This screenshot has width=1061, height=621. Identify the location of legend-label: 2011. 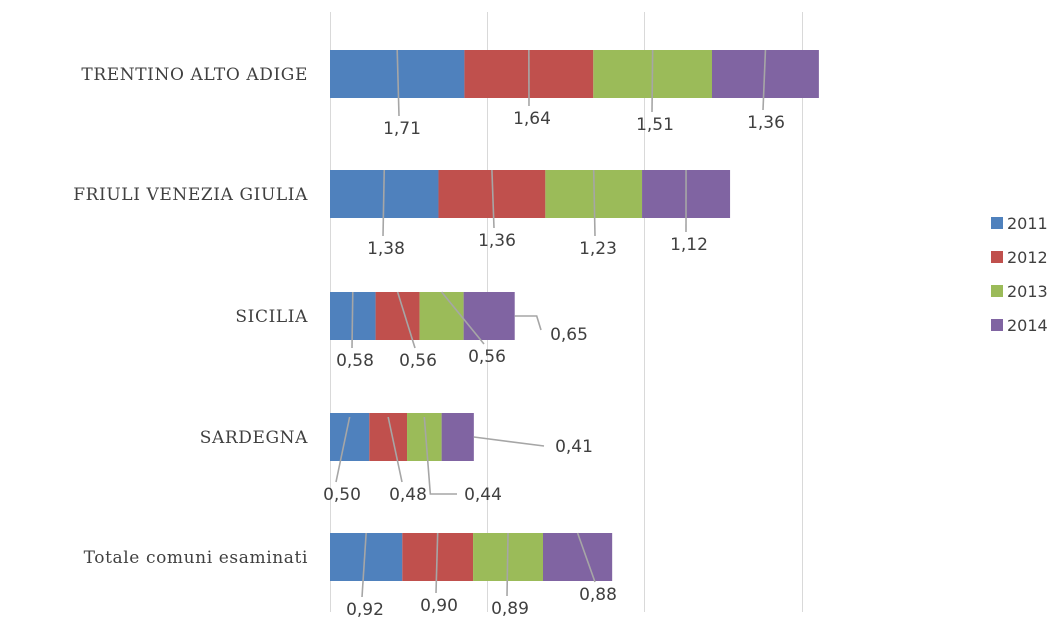
(1027, 223).